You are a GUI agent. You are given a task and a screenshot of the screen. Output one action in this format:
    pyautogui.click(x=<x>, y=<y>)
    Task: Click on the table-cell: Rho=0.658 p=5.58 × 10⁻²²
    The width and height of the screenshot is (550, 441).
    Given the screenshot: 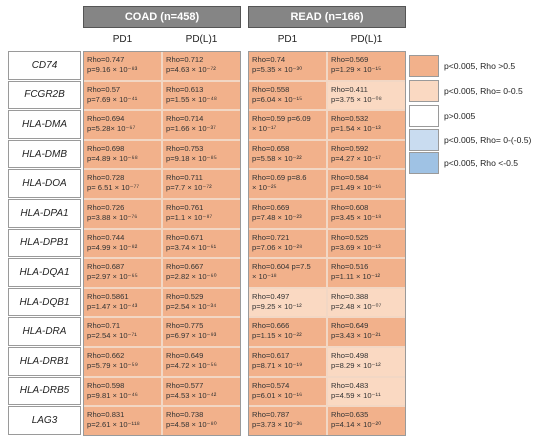 What is the action you would take?
    pyautogui.click(x=287, y=154)
    